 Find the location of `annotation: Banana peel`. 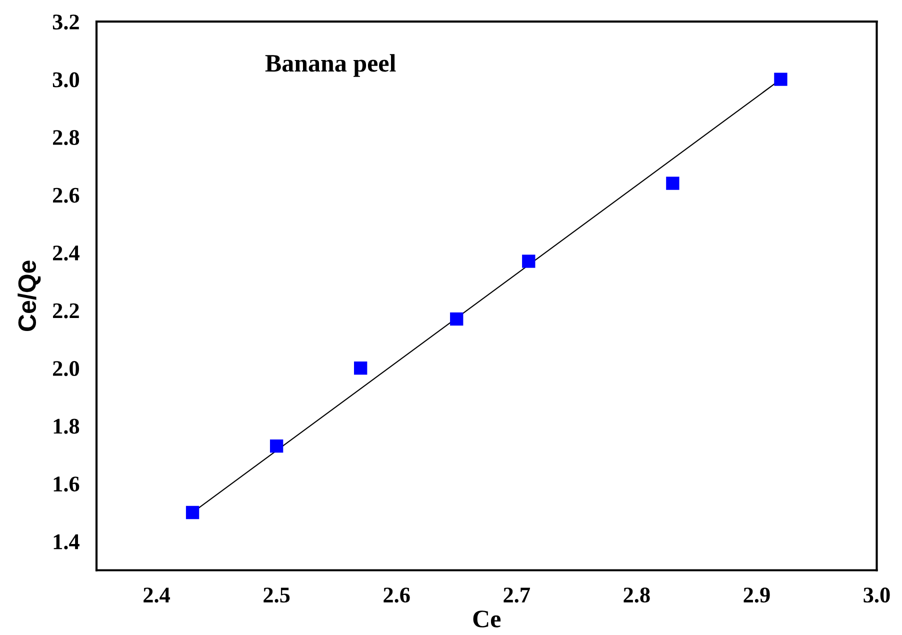

annotation: Banana peel is located at coordinates (330, 65).